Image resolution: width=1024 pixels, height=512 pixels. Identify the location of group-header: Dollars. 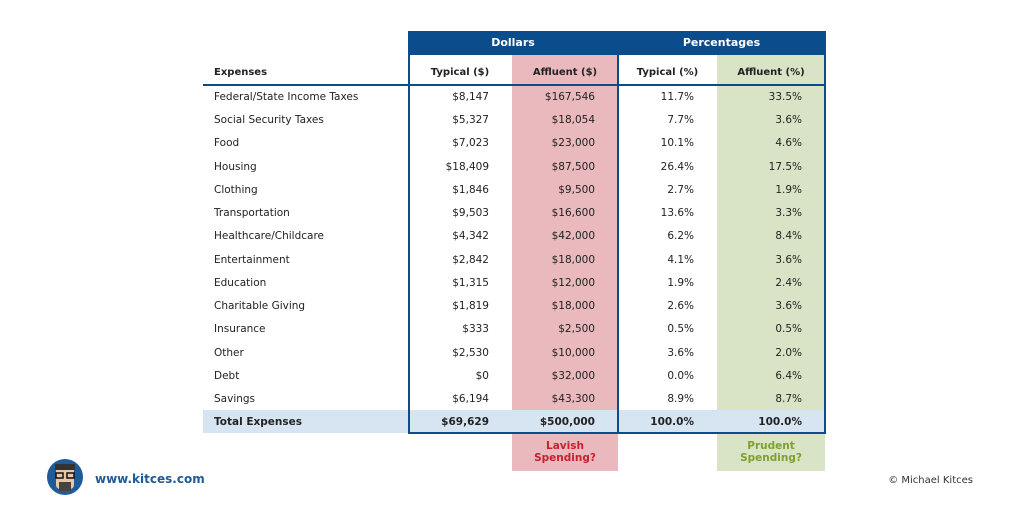
(513, 42).